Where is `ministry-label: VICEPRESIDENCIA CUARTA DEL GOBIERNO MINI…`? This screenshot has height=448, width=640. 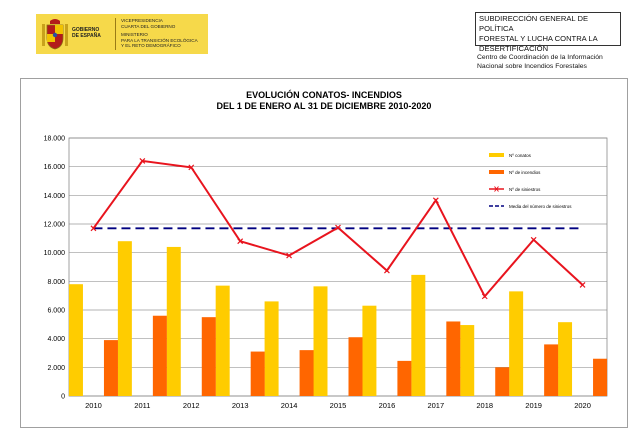
ministry-label: VICEPRESIDENCIA CUARTA DEL GOBIERNO MINI… is located at coordinates (159, 33).